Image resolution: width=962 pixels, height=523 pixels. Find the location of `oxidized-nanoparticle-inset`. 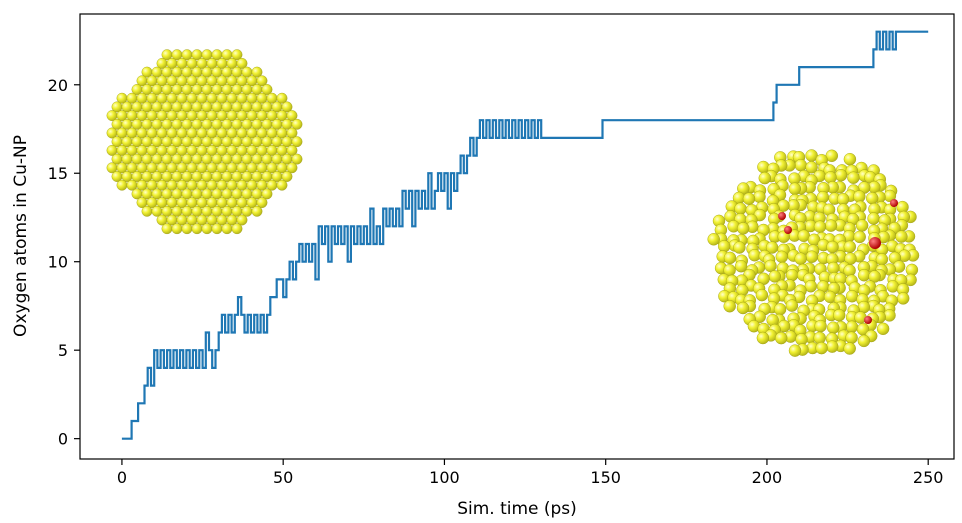

oxidized-nanoparticle-inset is located at coordinates (813, 253).